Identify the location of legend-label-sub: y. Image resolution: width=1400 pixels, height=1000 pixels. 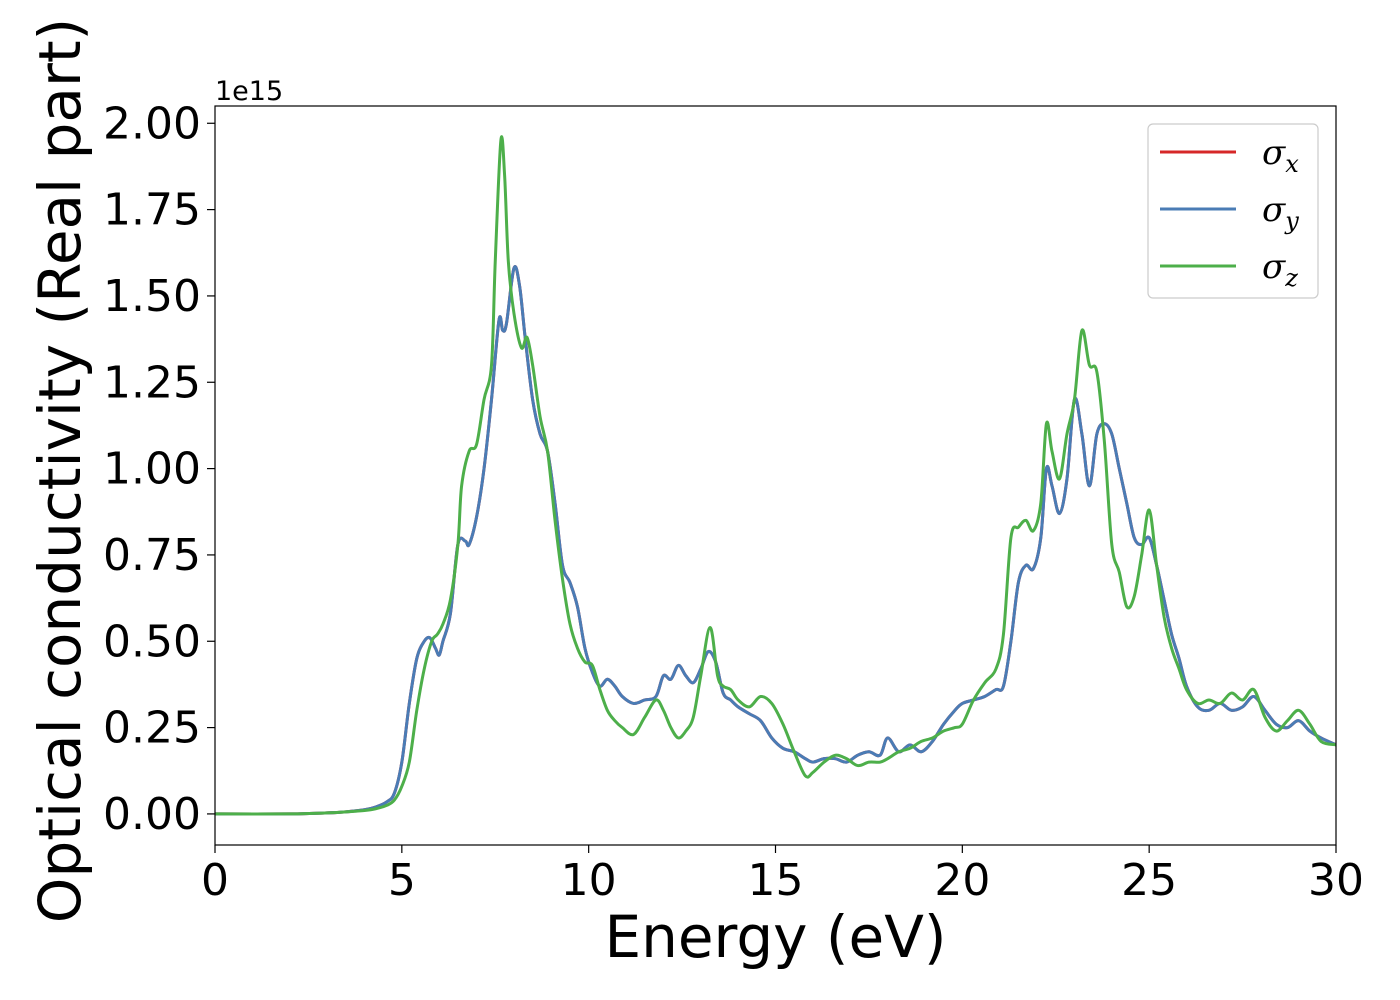
(1291, 221).